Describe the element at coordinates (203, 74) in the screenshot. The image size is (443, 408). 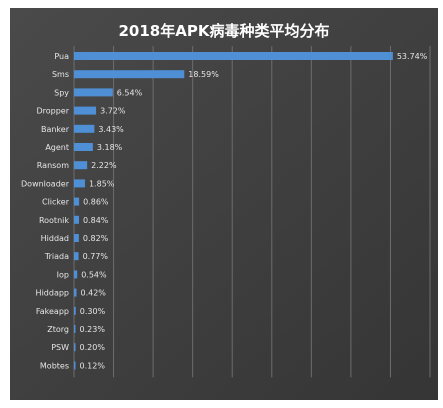
I see `value-label-sms: 18.59%` at that location.